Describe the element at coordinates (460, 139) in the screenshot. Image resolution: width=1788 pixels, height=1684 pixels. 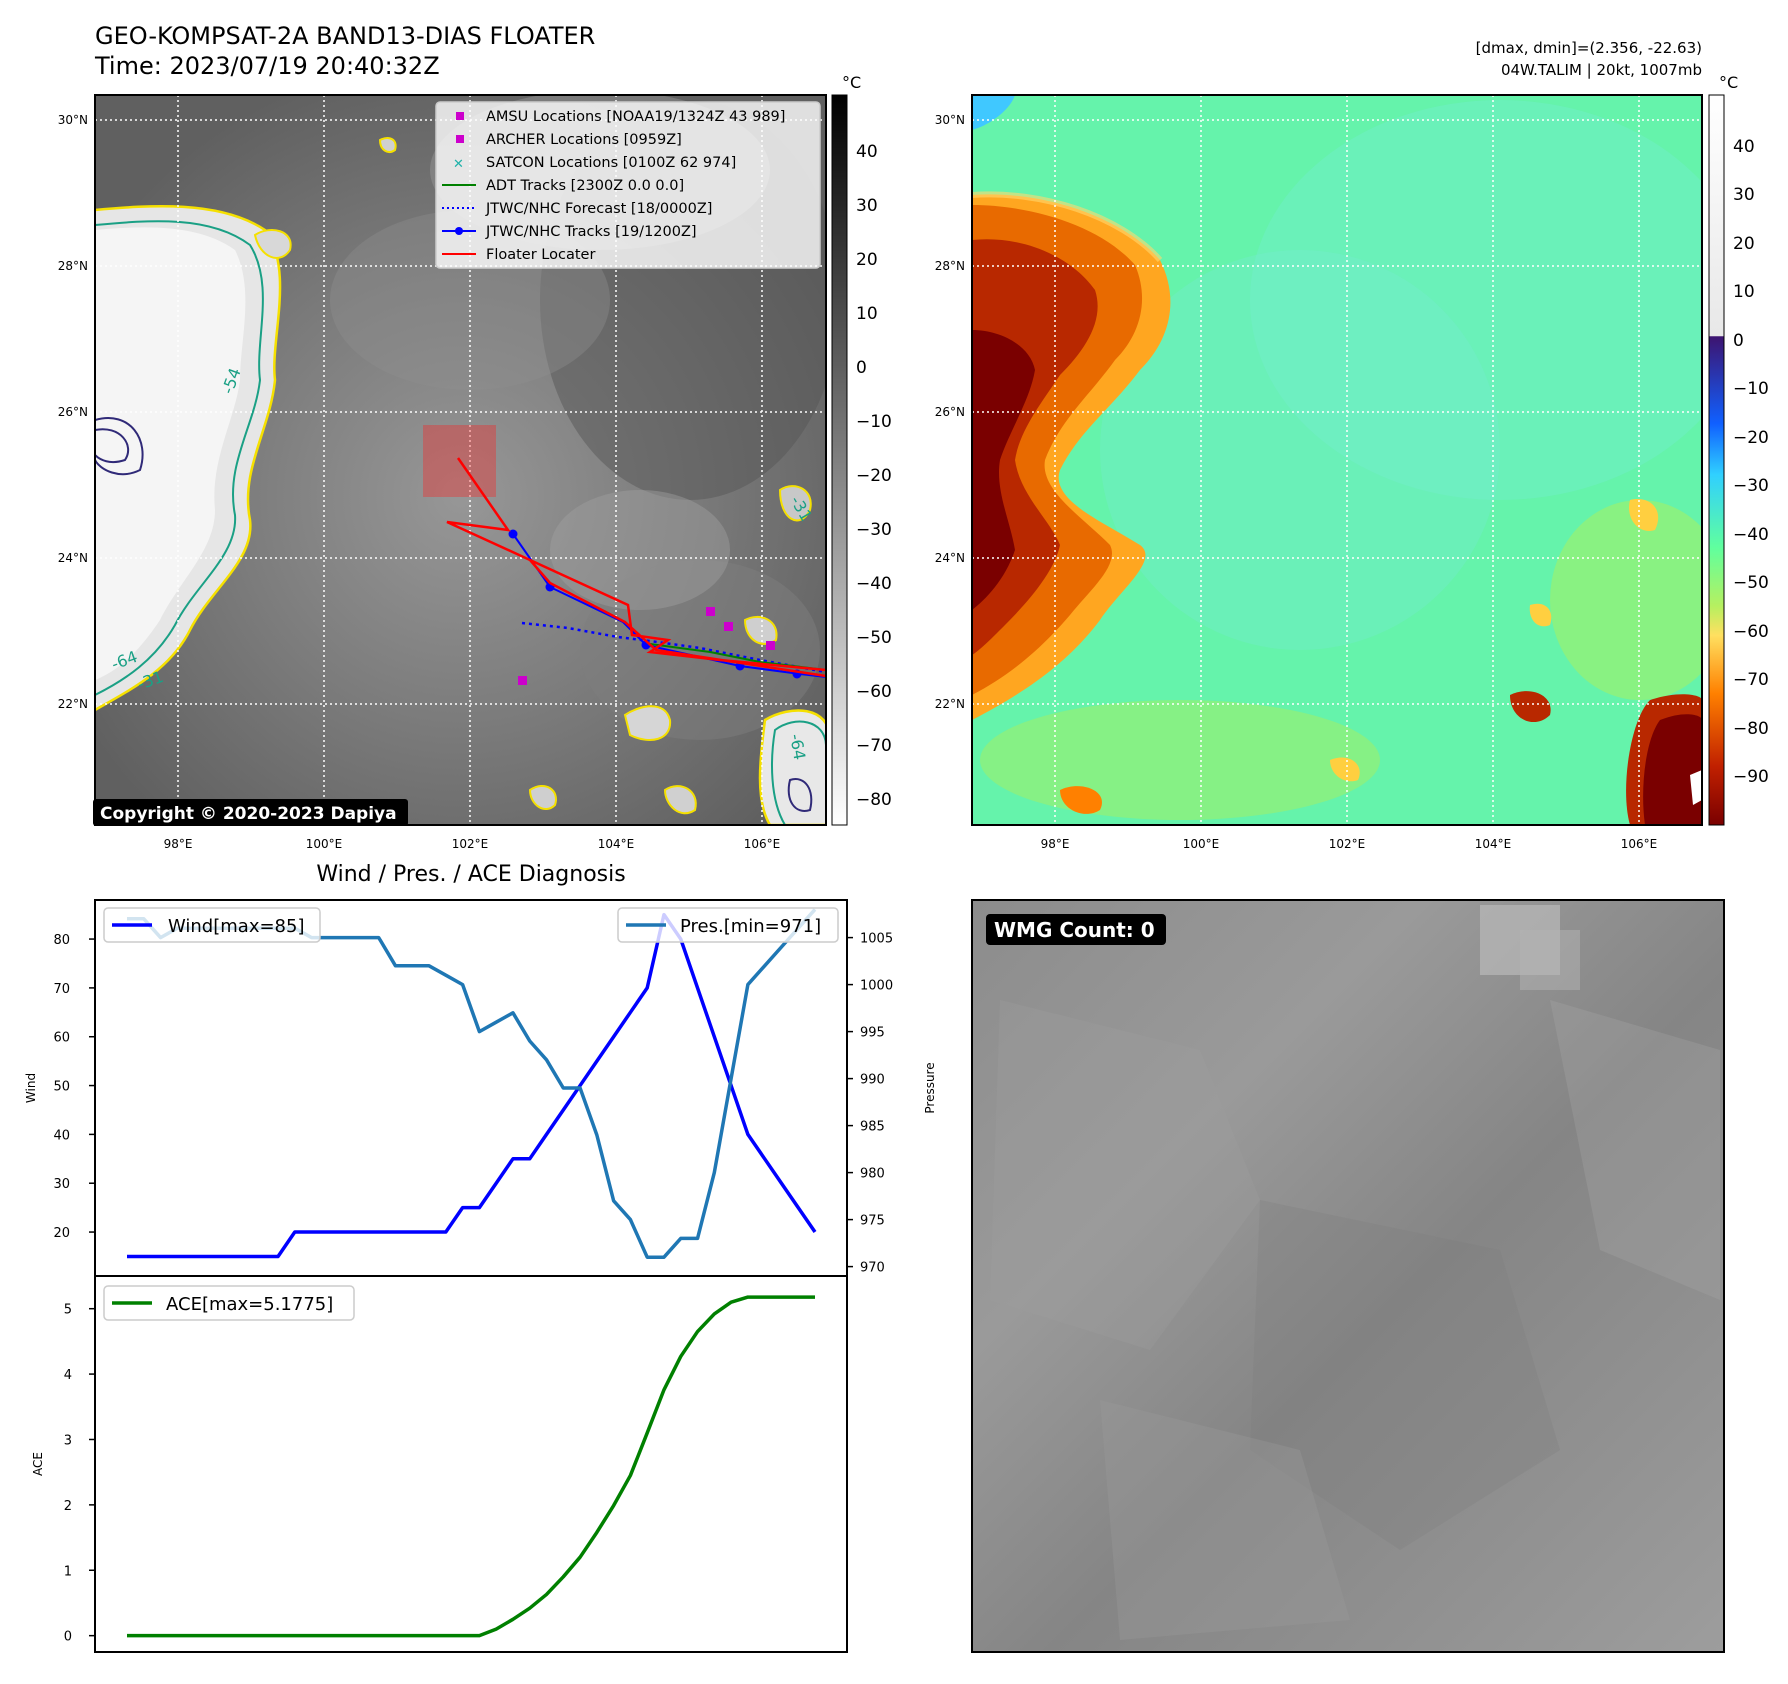
I see `archer-legend-marker` at that location.